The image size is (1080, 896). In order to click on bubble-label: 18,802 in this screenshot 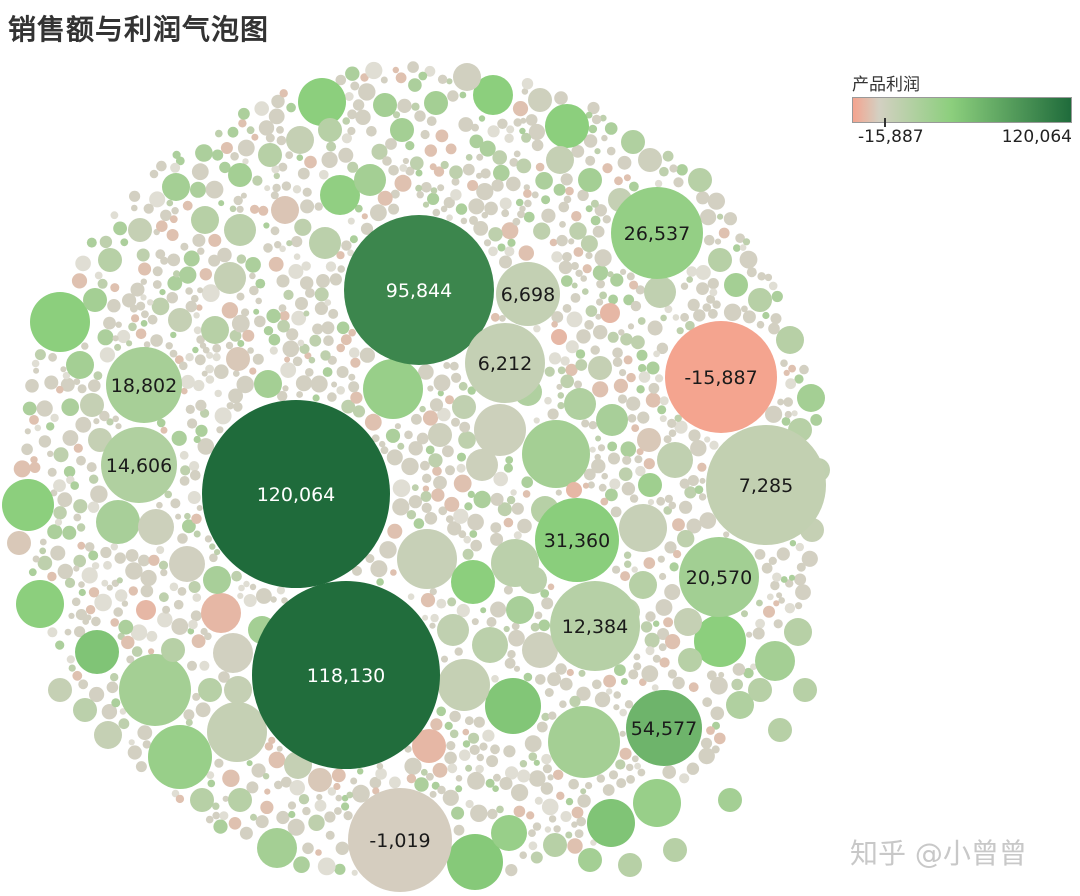, I will do `click(144, 386)`.